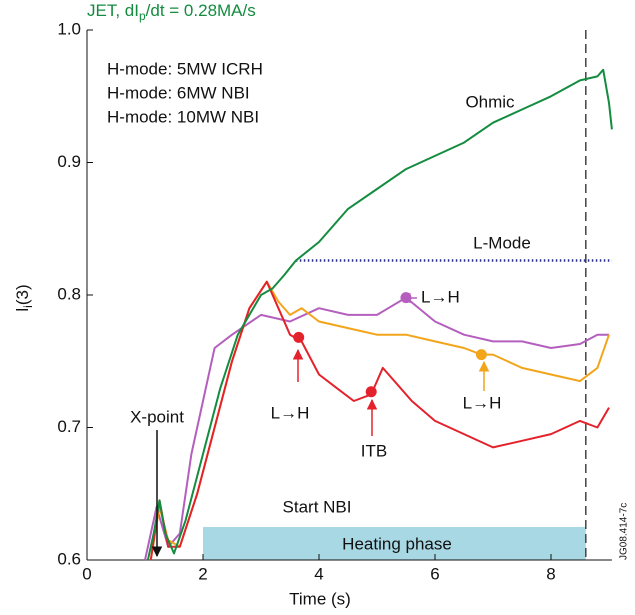 The image size is (635, 615). What do you see at coordinates (157, 416) in the screenshot?
I see `annotation: X-point` at bounding box center [157, 416].